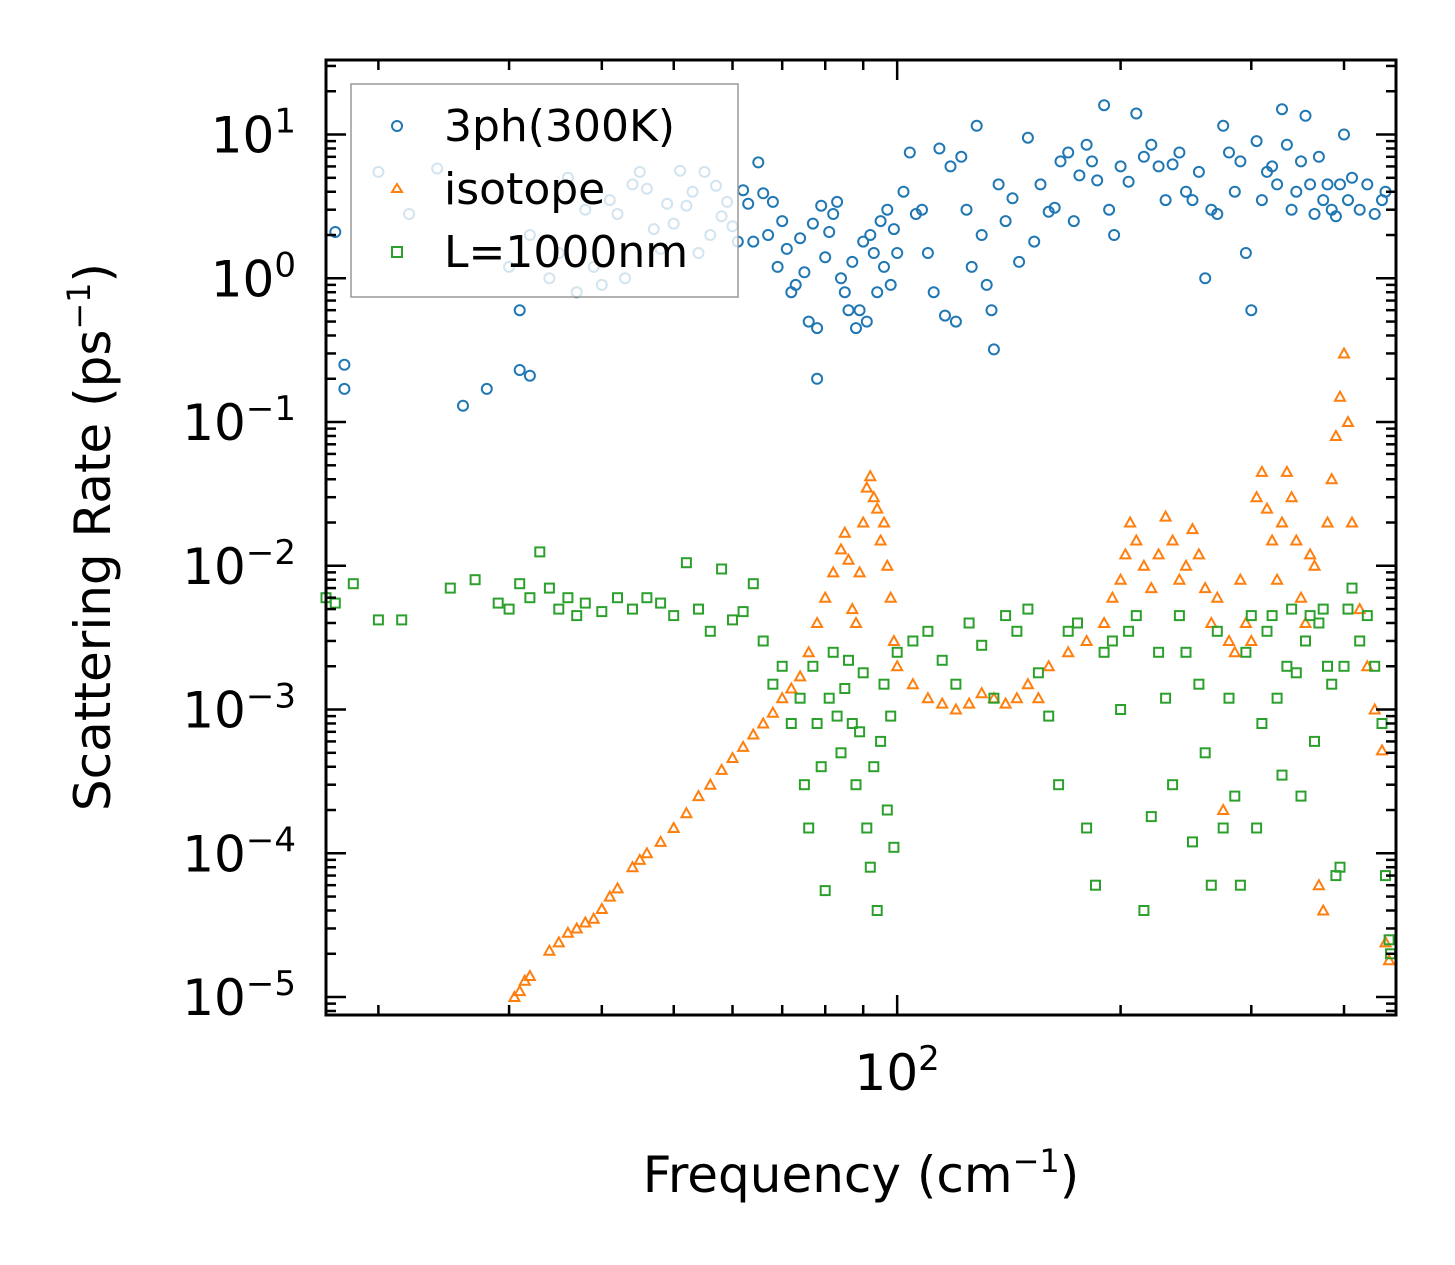 The width and height of the screenshot is (1455, 1265). Describe the element at coordinates (239, 995) in the screenshot. I see `y-tick-label: 10⁻⁵` at that location.